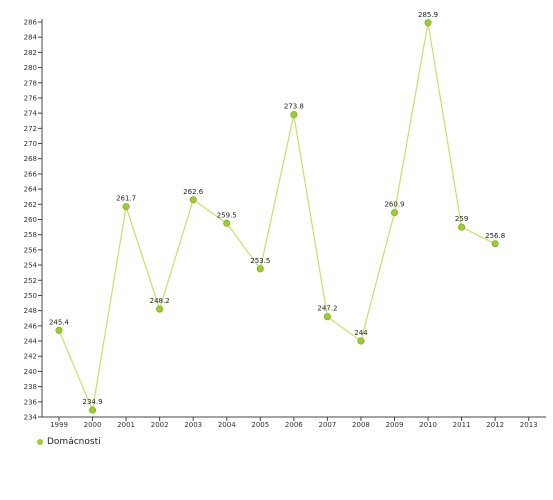 The height and width of the screenshot is (500, 553). Describe the element at coordinates (30, 83) in the screenshot. I see `y-tick-label: 278` at that location.